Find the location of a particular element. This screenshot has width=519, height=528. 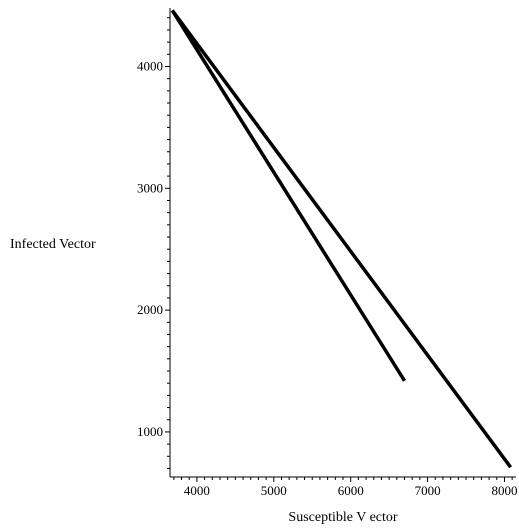

x-tick-label: 8000 is located at coordinates (504, 490).